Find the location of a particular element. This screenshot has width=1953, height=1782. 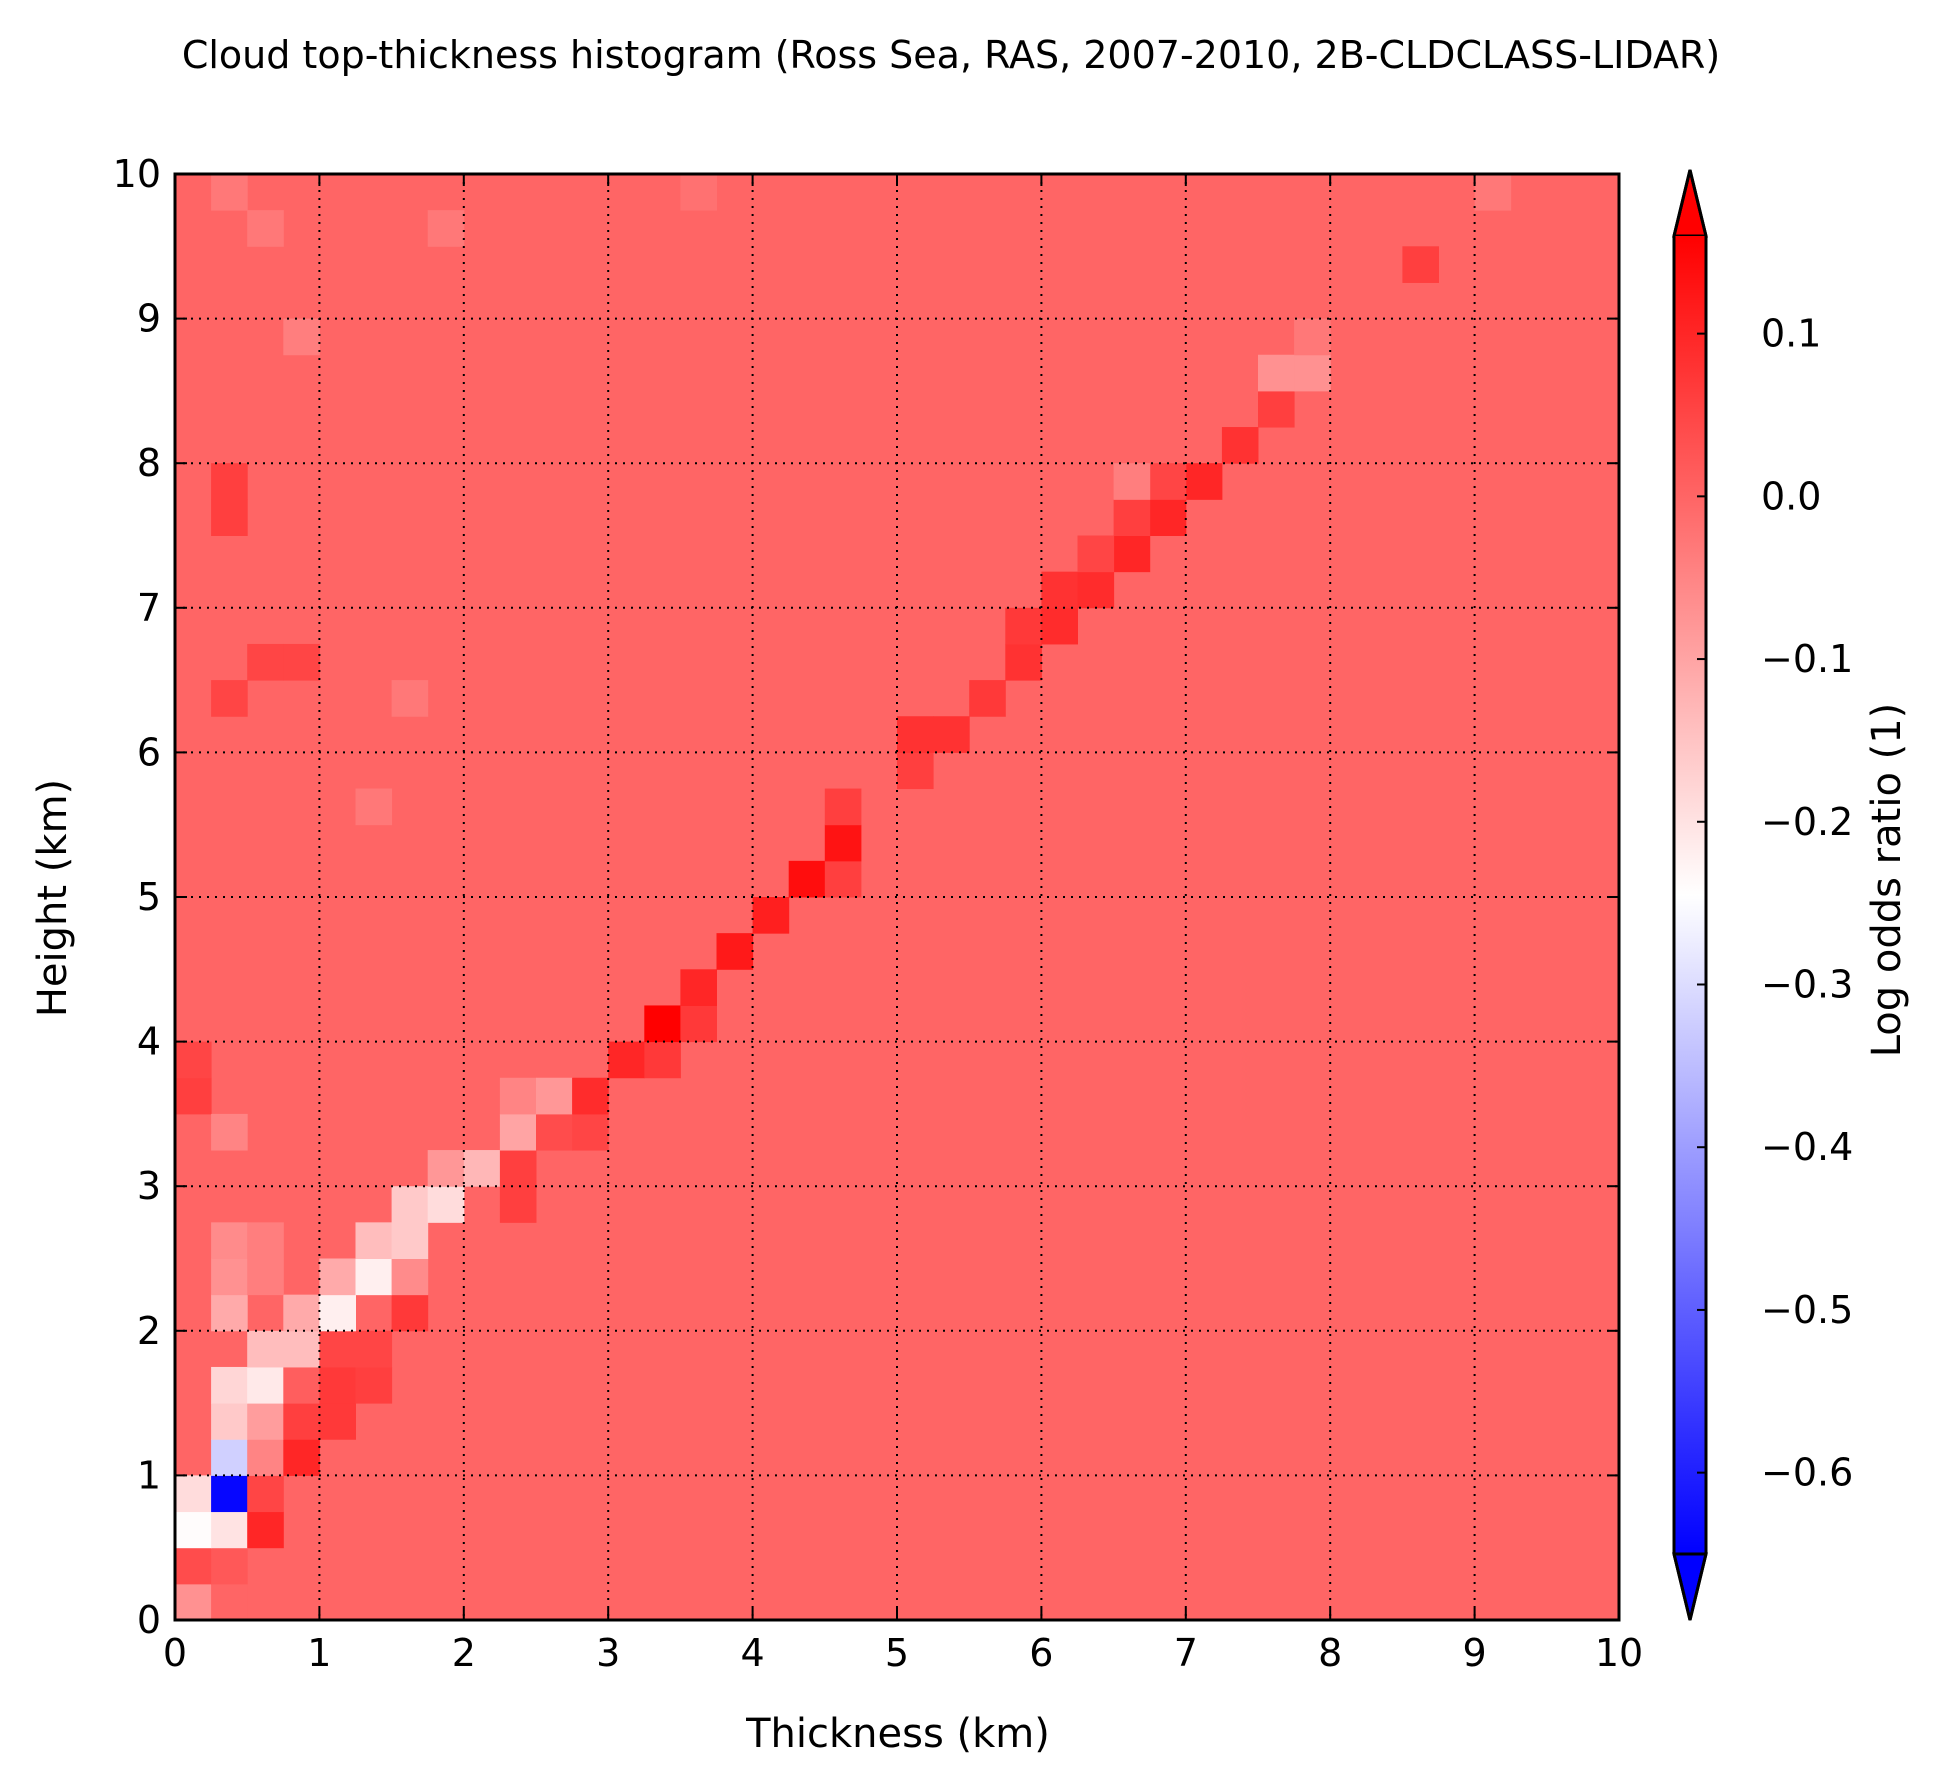

x-tick-label: 2 is located at coordinates (464, 1653).